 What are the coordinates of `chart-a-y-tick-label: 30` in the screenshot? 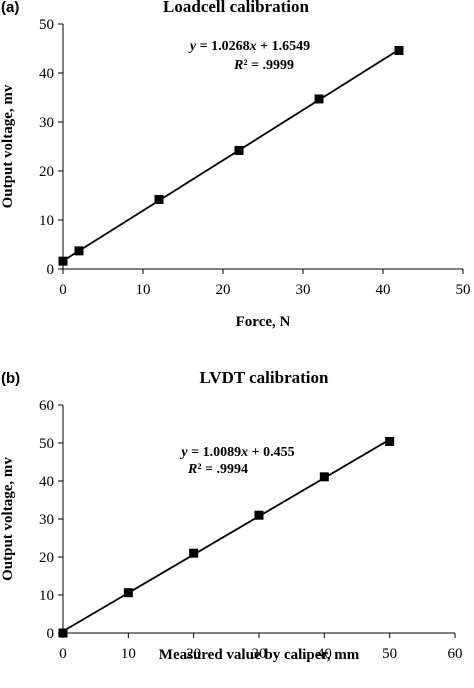 It's located at (46, 123).